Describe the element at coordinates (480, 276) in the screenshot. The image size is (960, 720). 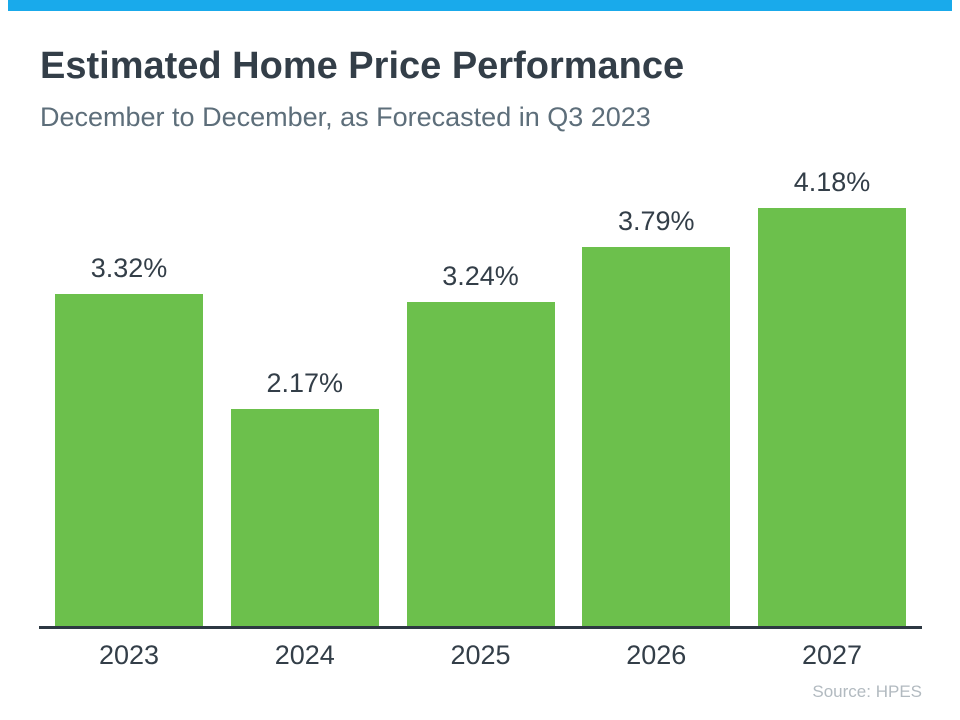
I see `bar-value-label-2025: 3.24%` at that location.